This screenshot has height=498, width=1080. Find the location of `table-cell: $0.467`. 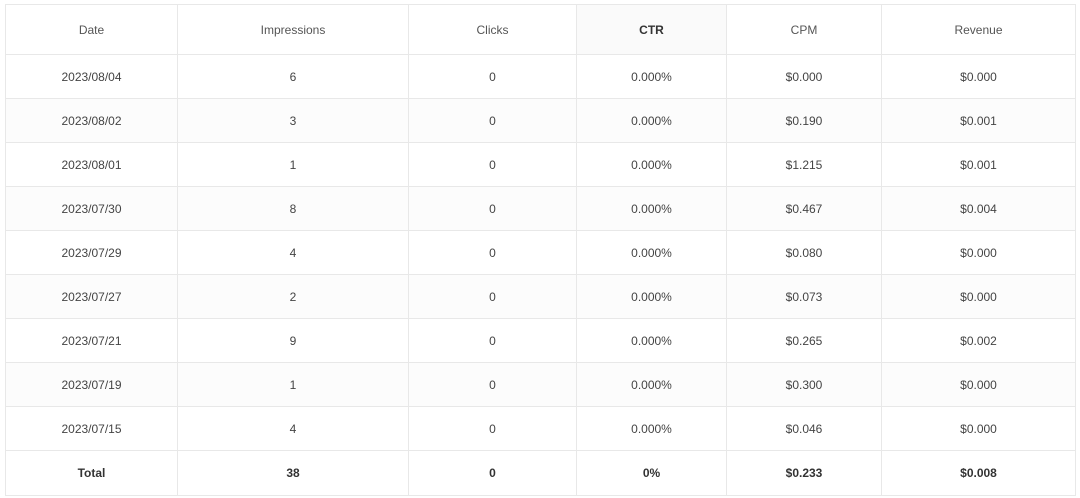

table-cell: $0.467 is located at coordinates (804, 208).